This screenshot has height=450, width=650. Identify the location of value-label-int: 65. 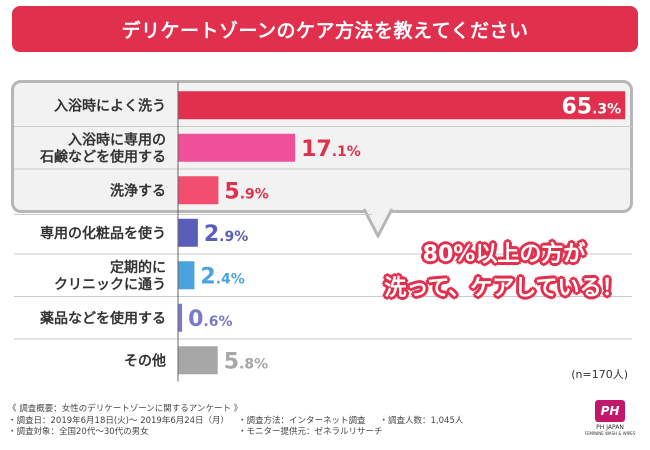
(576, 106).